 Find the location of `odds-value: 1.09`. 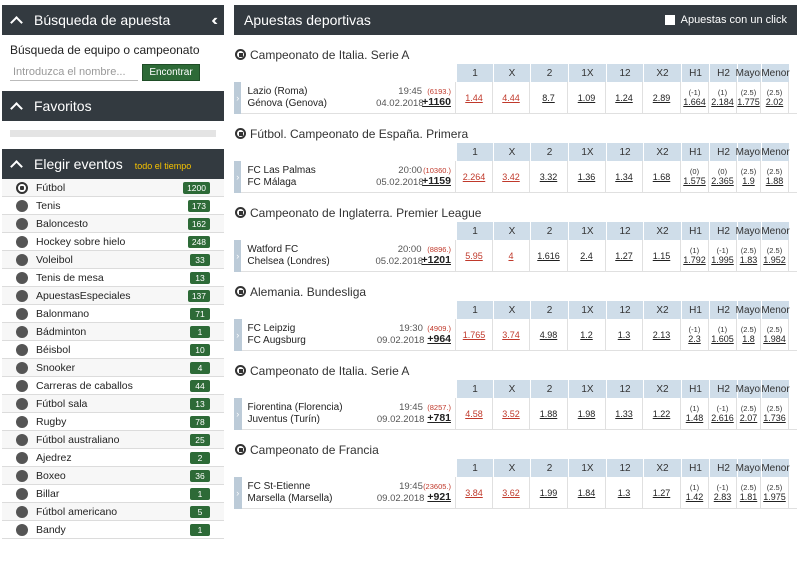

odds-value: 1.09 is located at coordinates (586, 97).